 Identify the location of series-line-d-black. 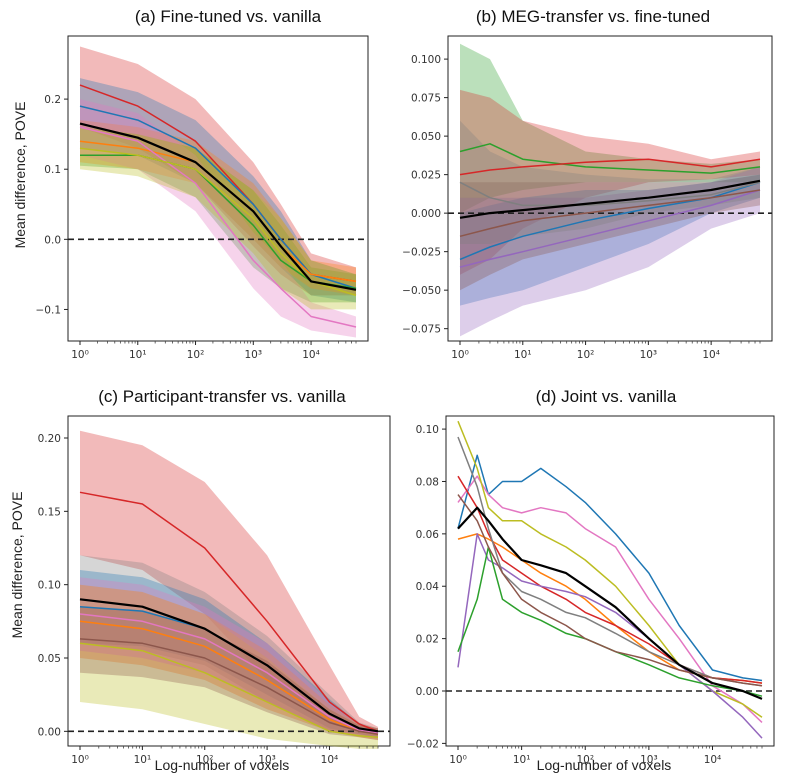
(610, 603).